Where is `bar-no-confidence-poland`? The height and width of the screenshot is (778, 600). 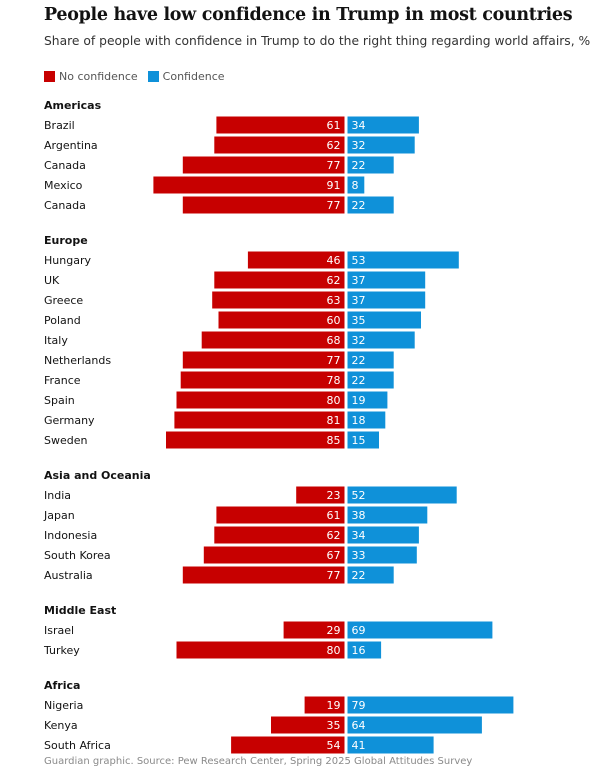
bar-no-confidence-poland is located at coordinates (281, 320).